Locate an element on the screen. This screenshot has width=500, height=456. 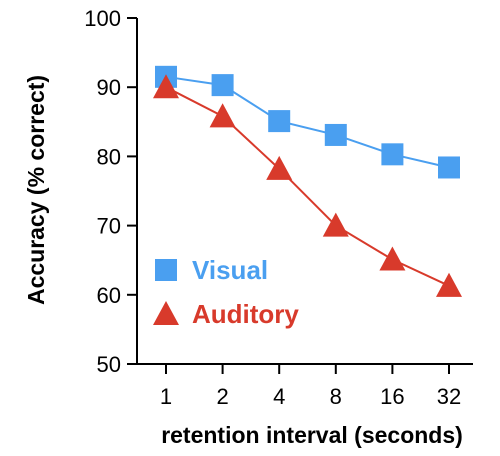
x-tick-label: 2 is located at coordinates (222, 396).